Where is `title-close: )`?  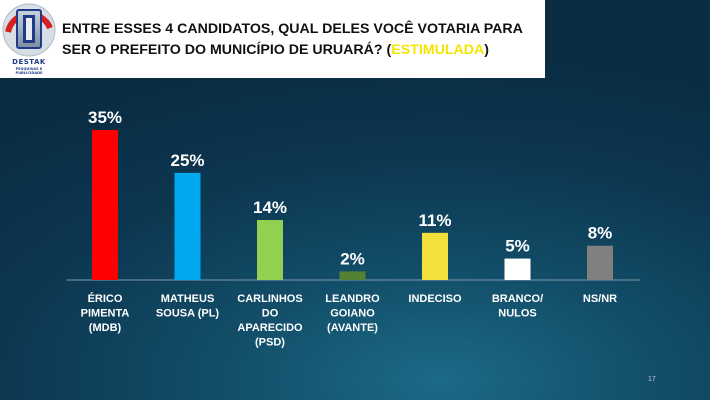
title-close: ) is located at coordinates (486, 50).